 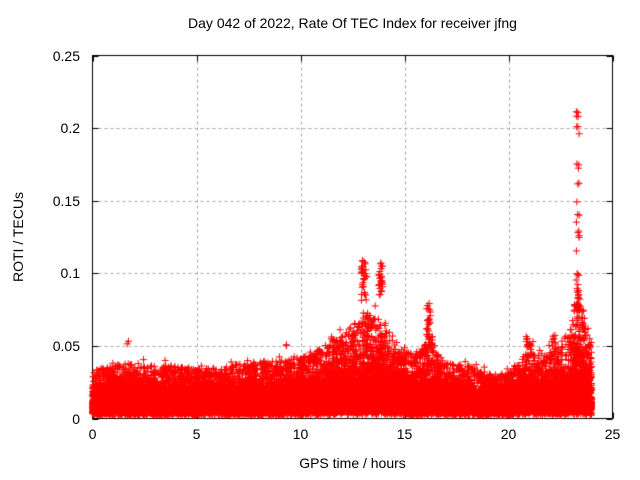 I want to click on x-tick-label: 20, so click(x=508, y=434).